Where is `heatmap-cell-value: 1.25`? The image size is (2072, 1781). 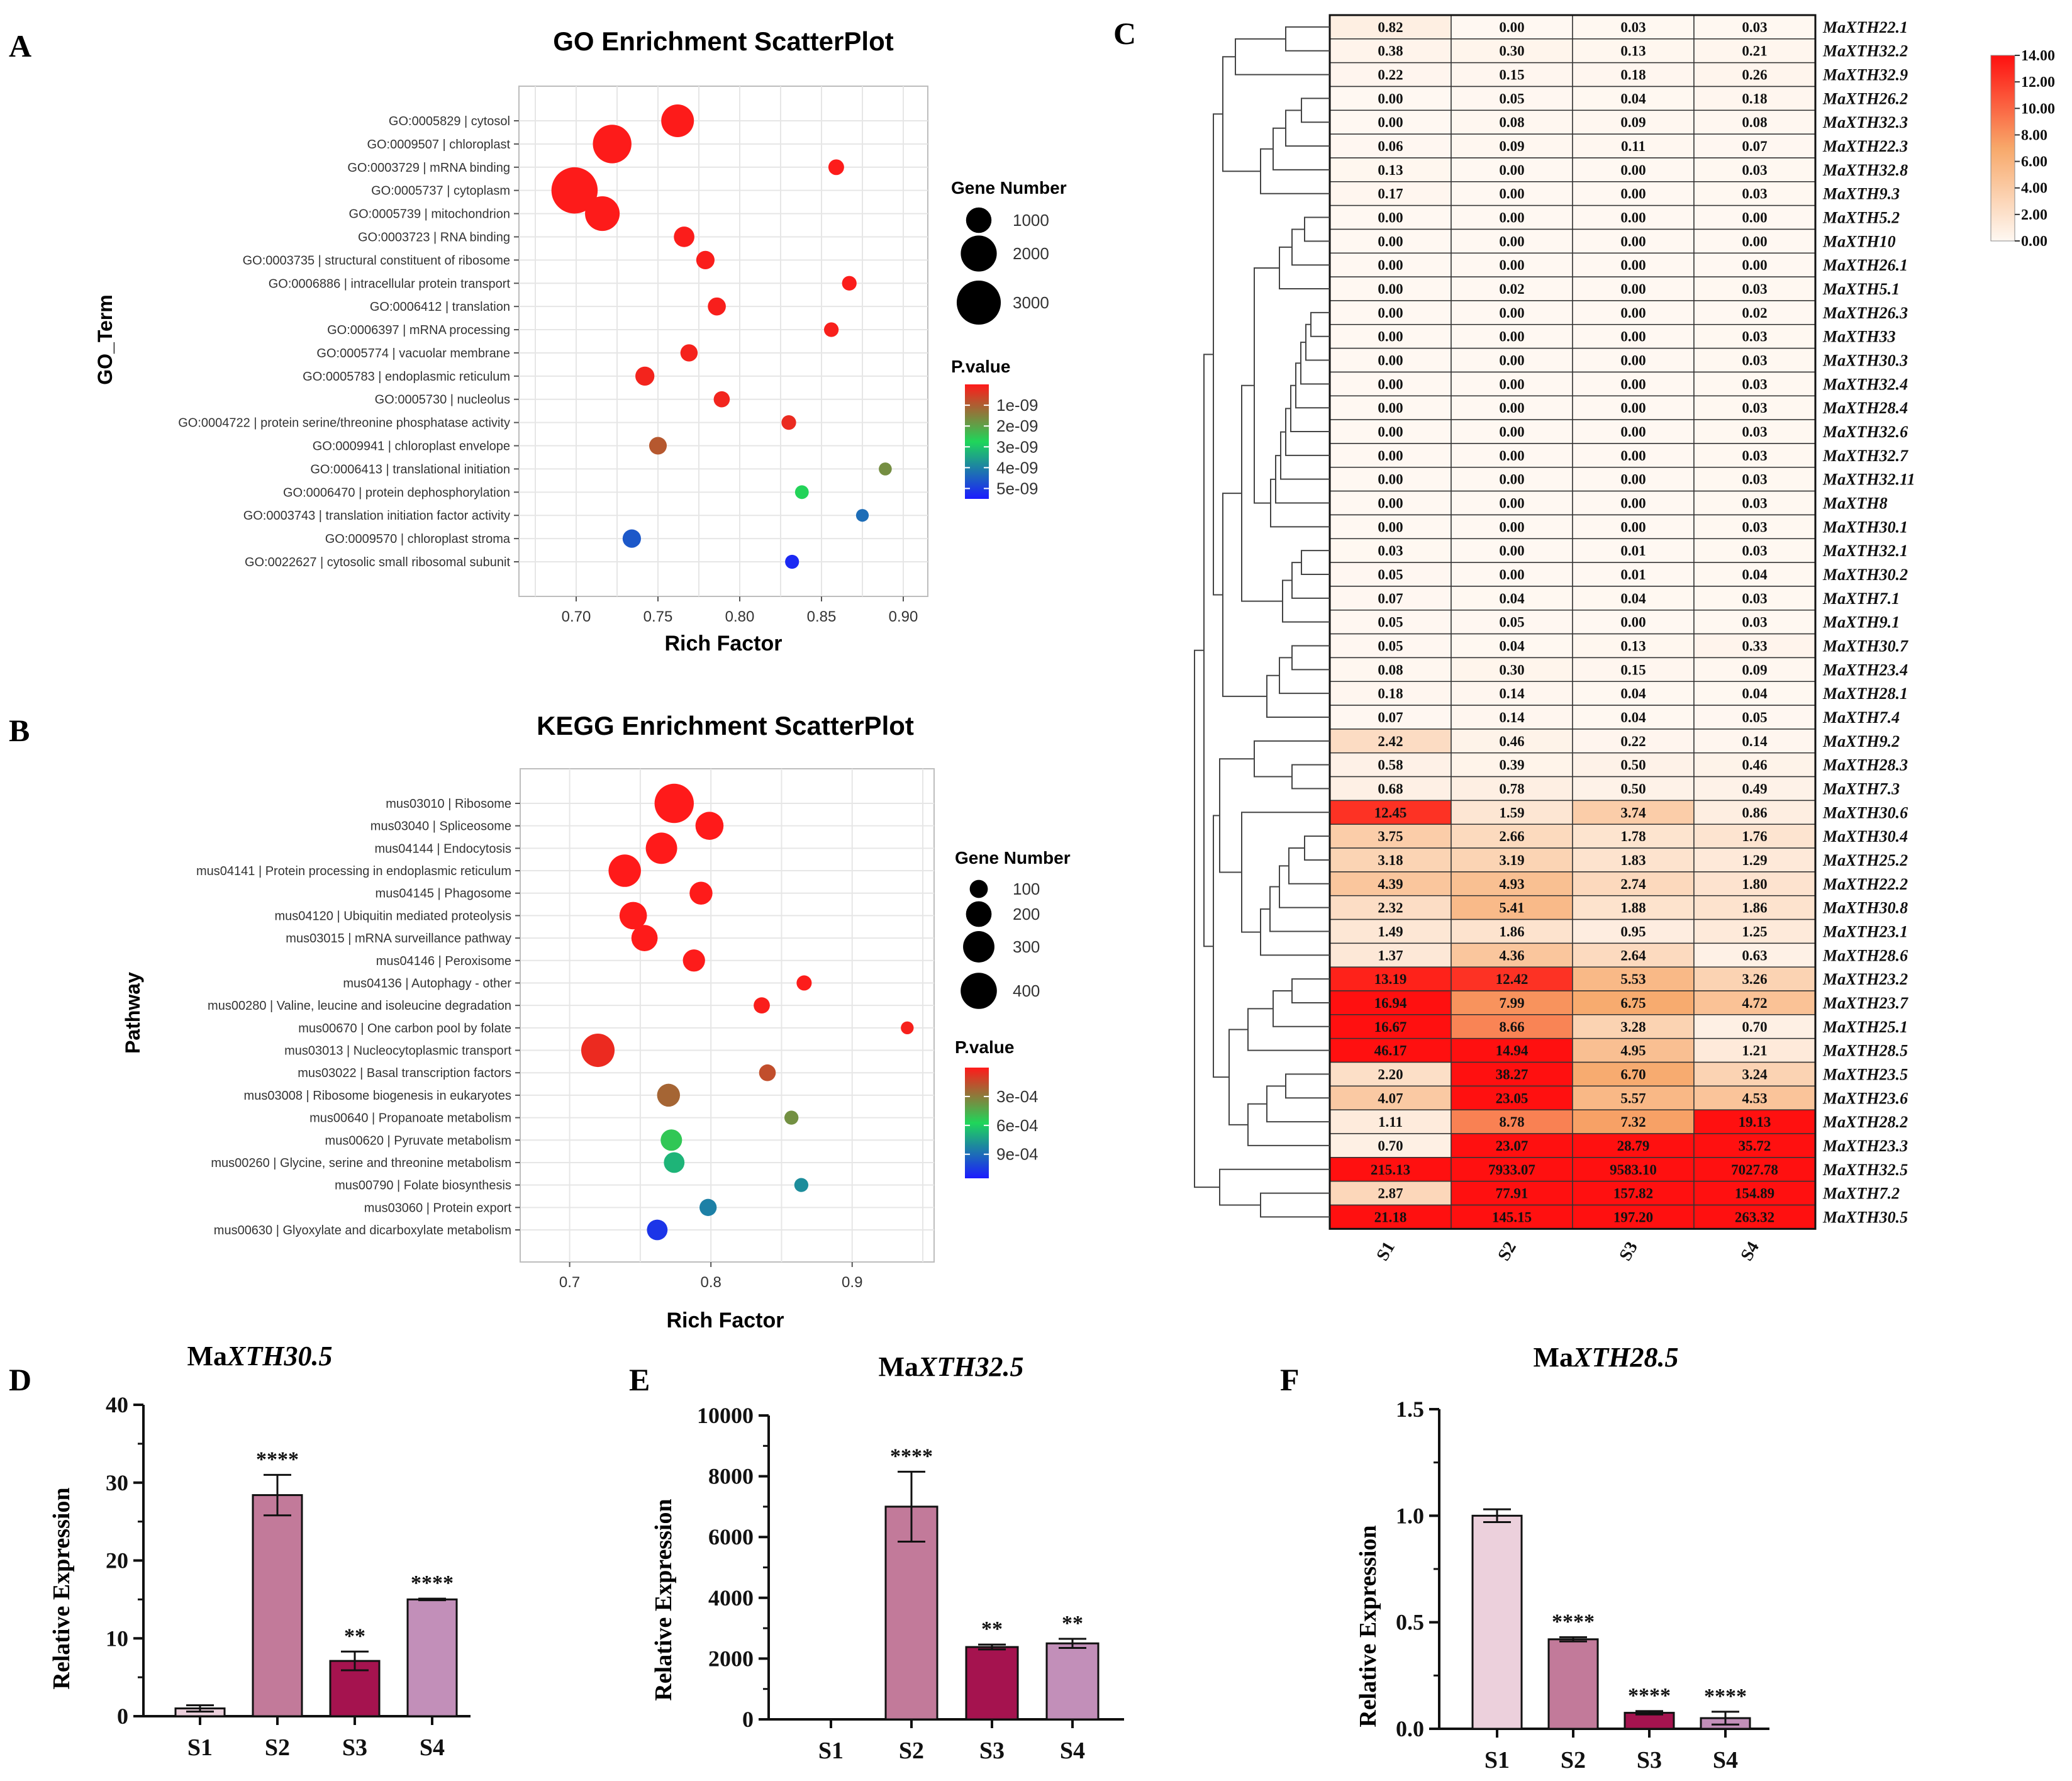 heatmap-cell-value: 1.25 is located at coordinates (1754, 931).